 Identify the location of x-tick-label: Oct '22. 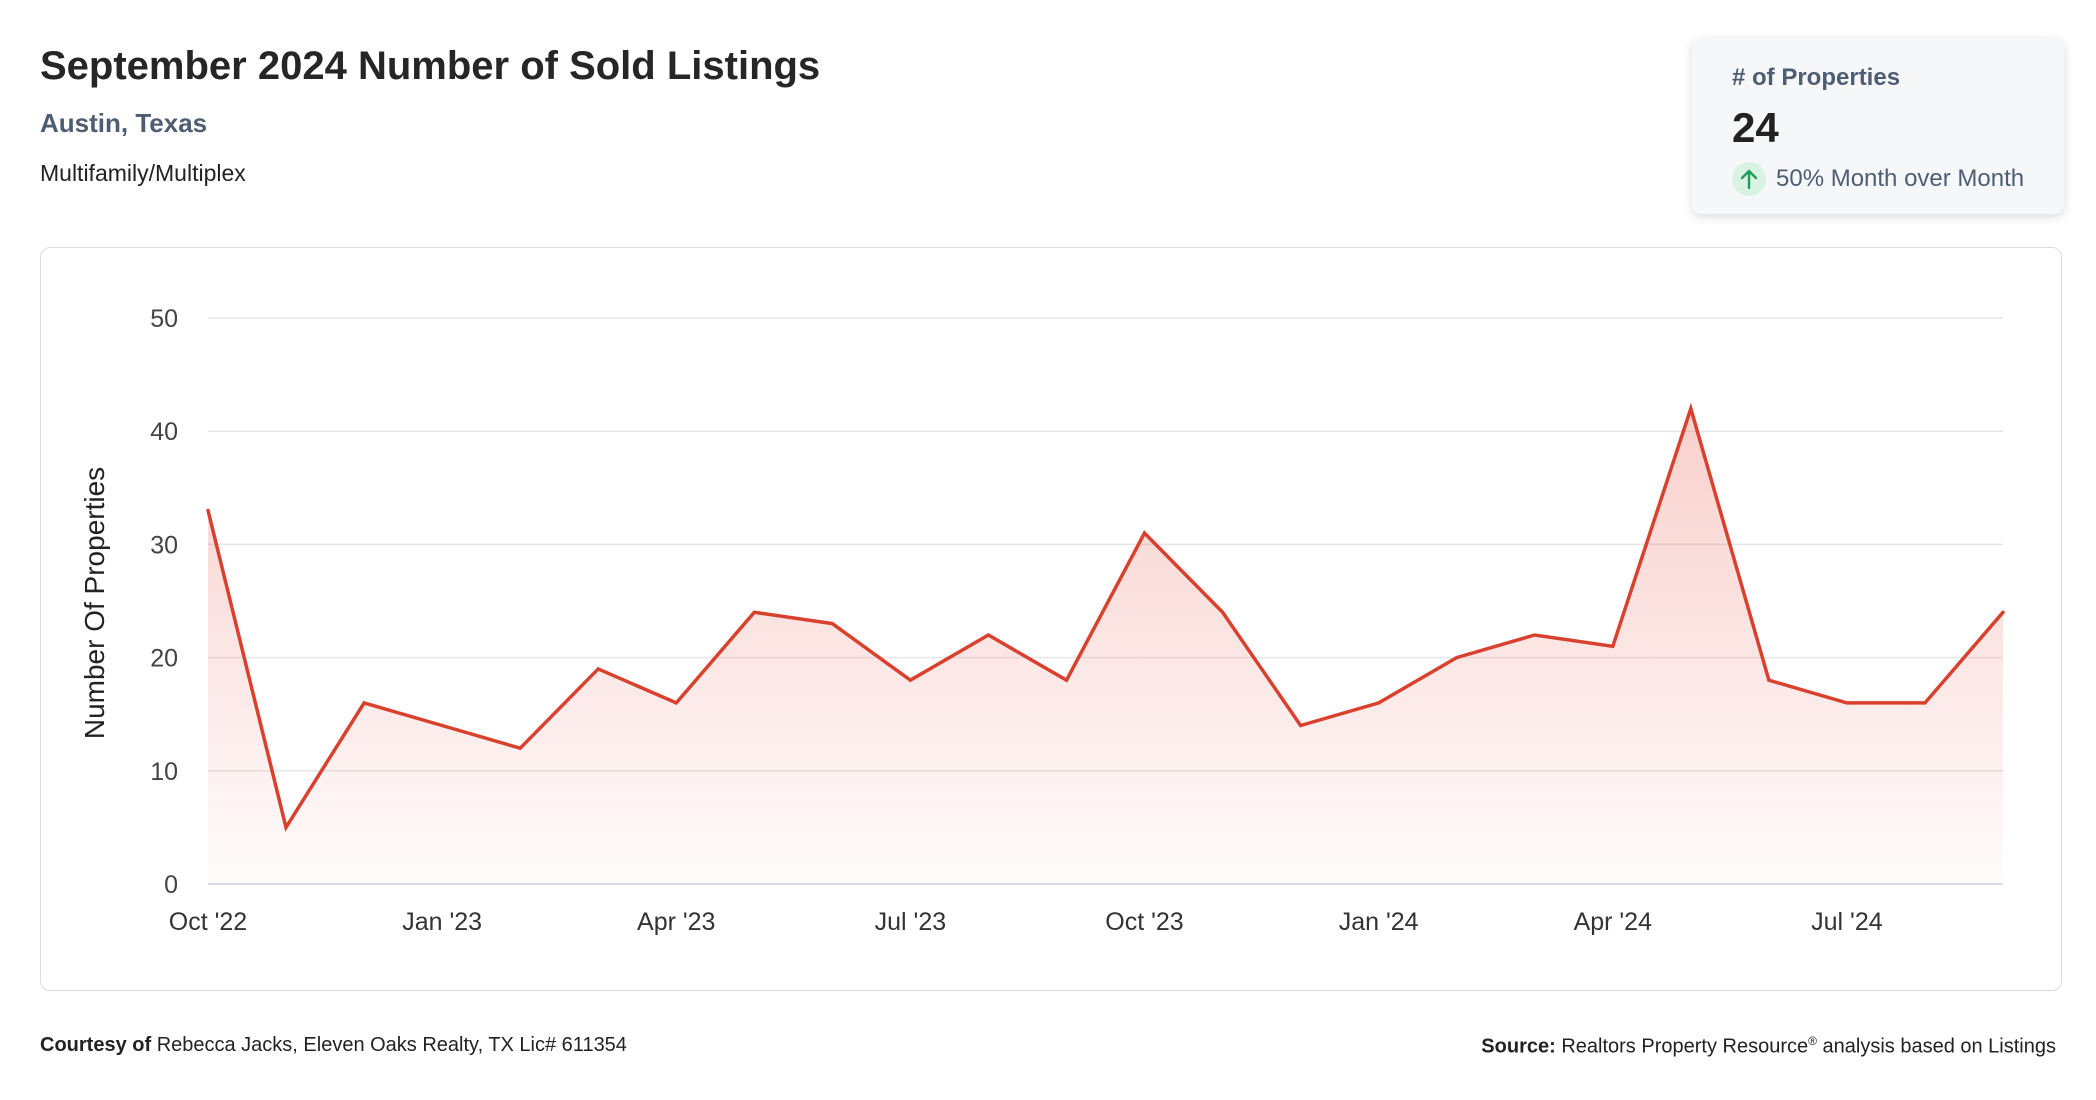
(208, 922).